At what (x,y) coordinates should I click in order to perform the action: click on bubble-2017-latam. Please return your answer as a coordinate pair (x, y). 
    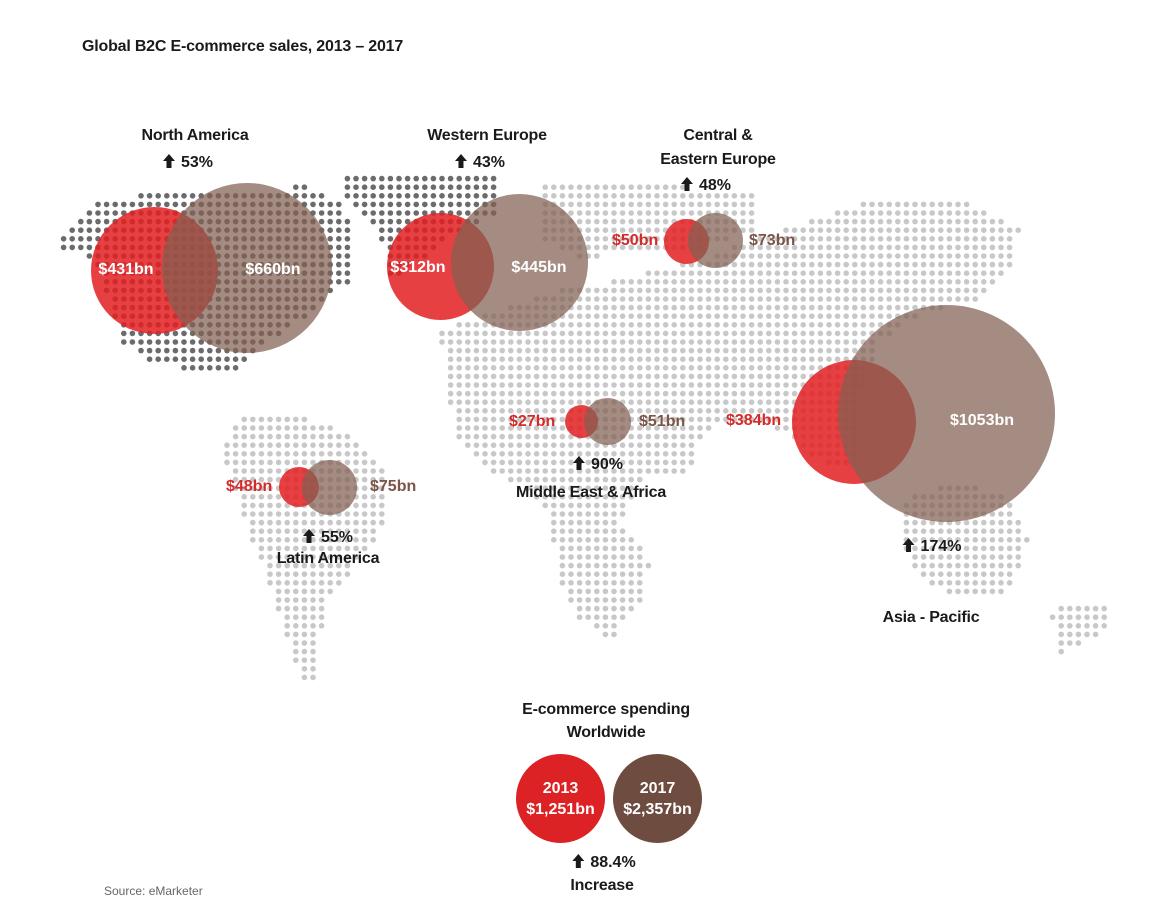
    Looking at the image, I should click on (329, 487).